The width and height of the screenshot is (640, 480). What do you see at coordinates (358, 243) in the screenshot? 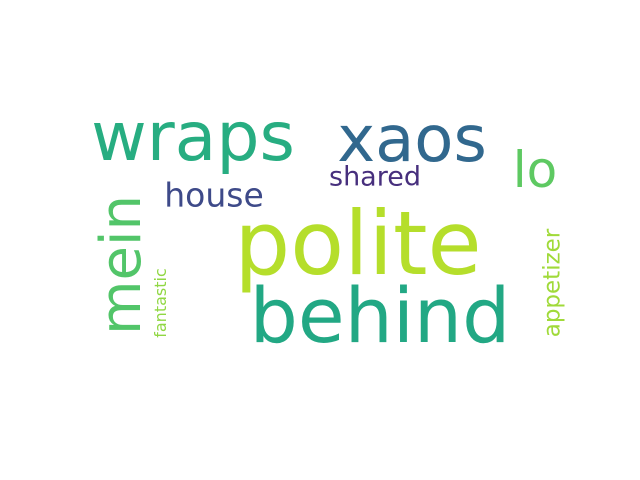
I see `word-polite: polite` at bounding box center [358, 243].